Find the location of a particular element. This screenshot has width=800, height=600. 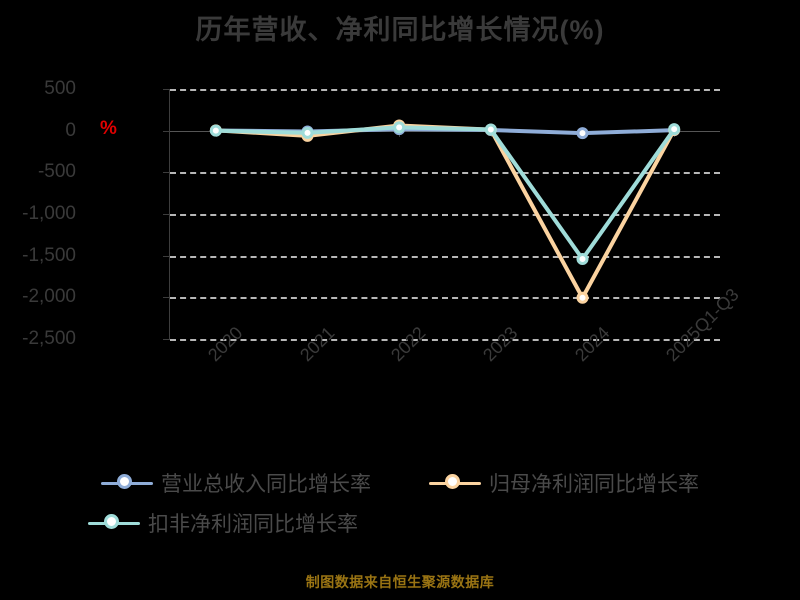

legend-row-1: 营业总收入同比增长率 归母净利润同比增长率 is located at coordinates (400, 483).